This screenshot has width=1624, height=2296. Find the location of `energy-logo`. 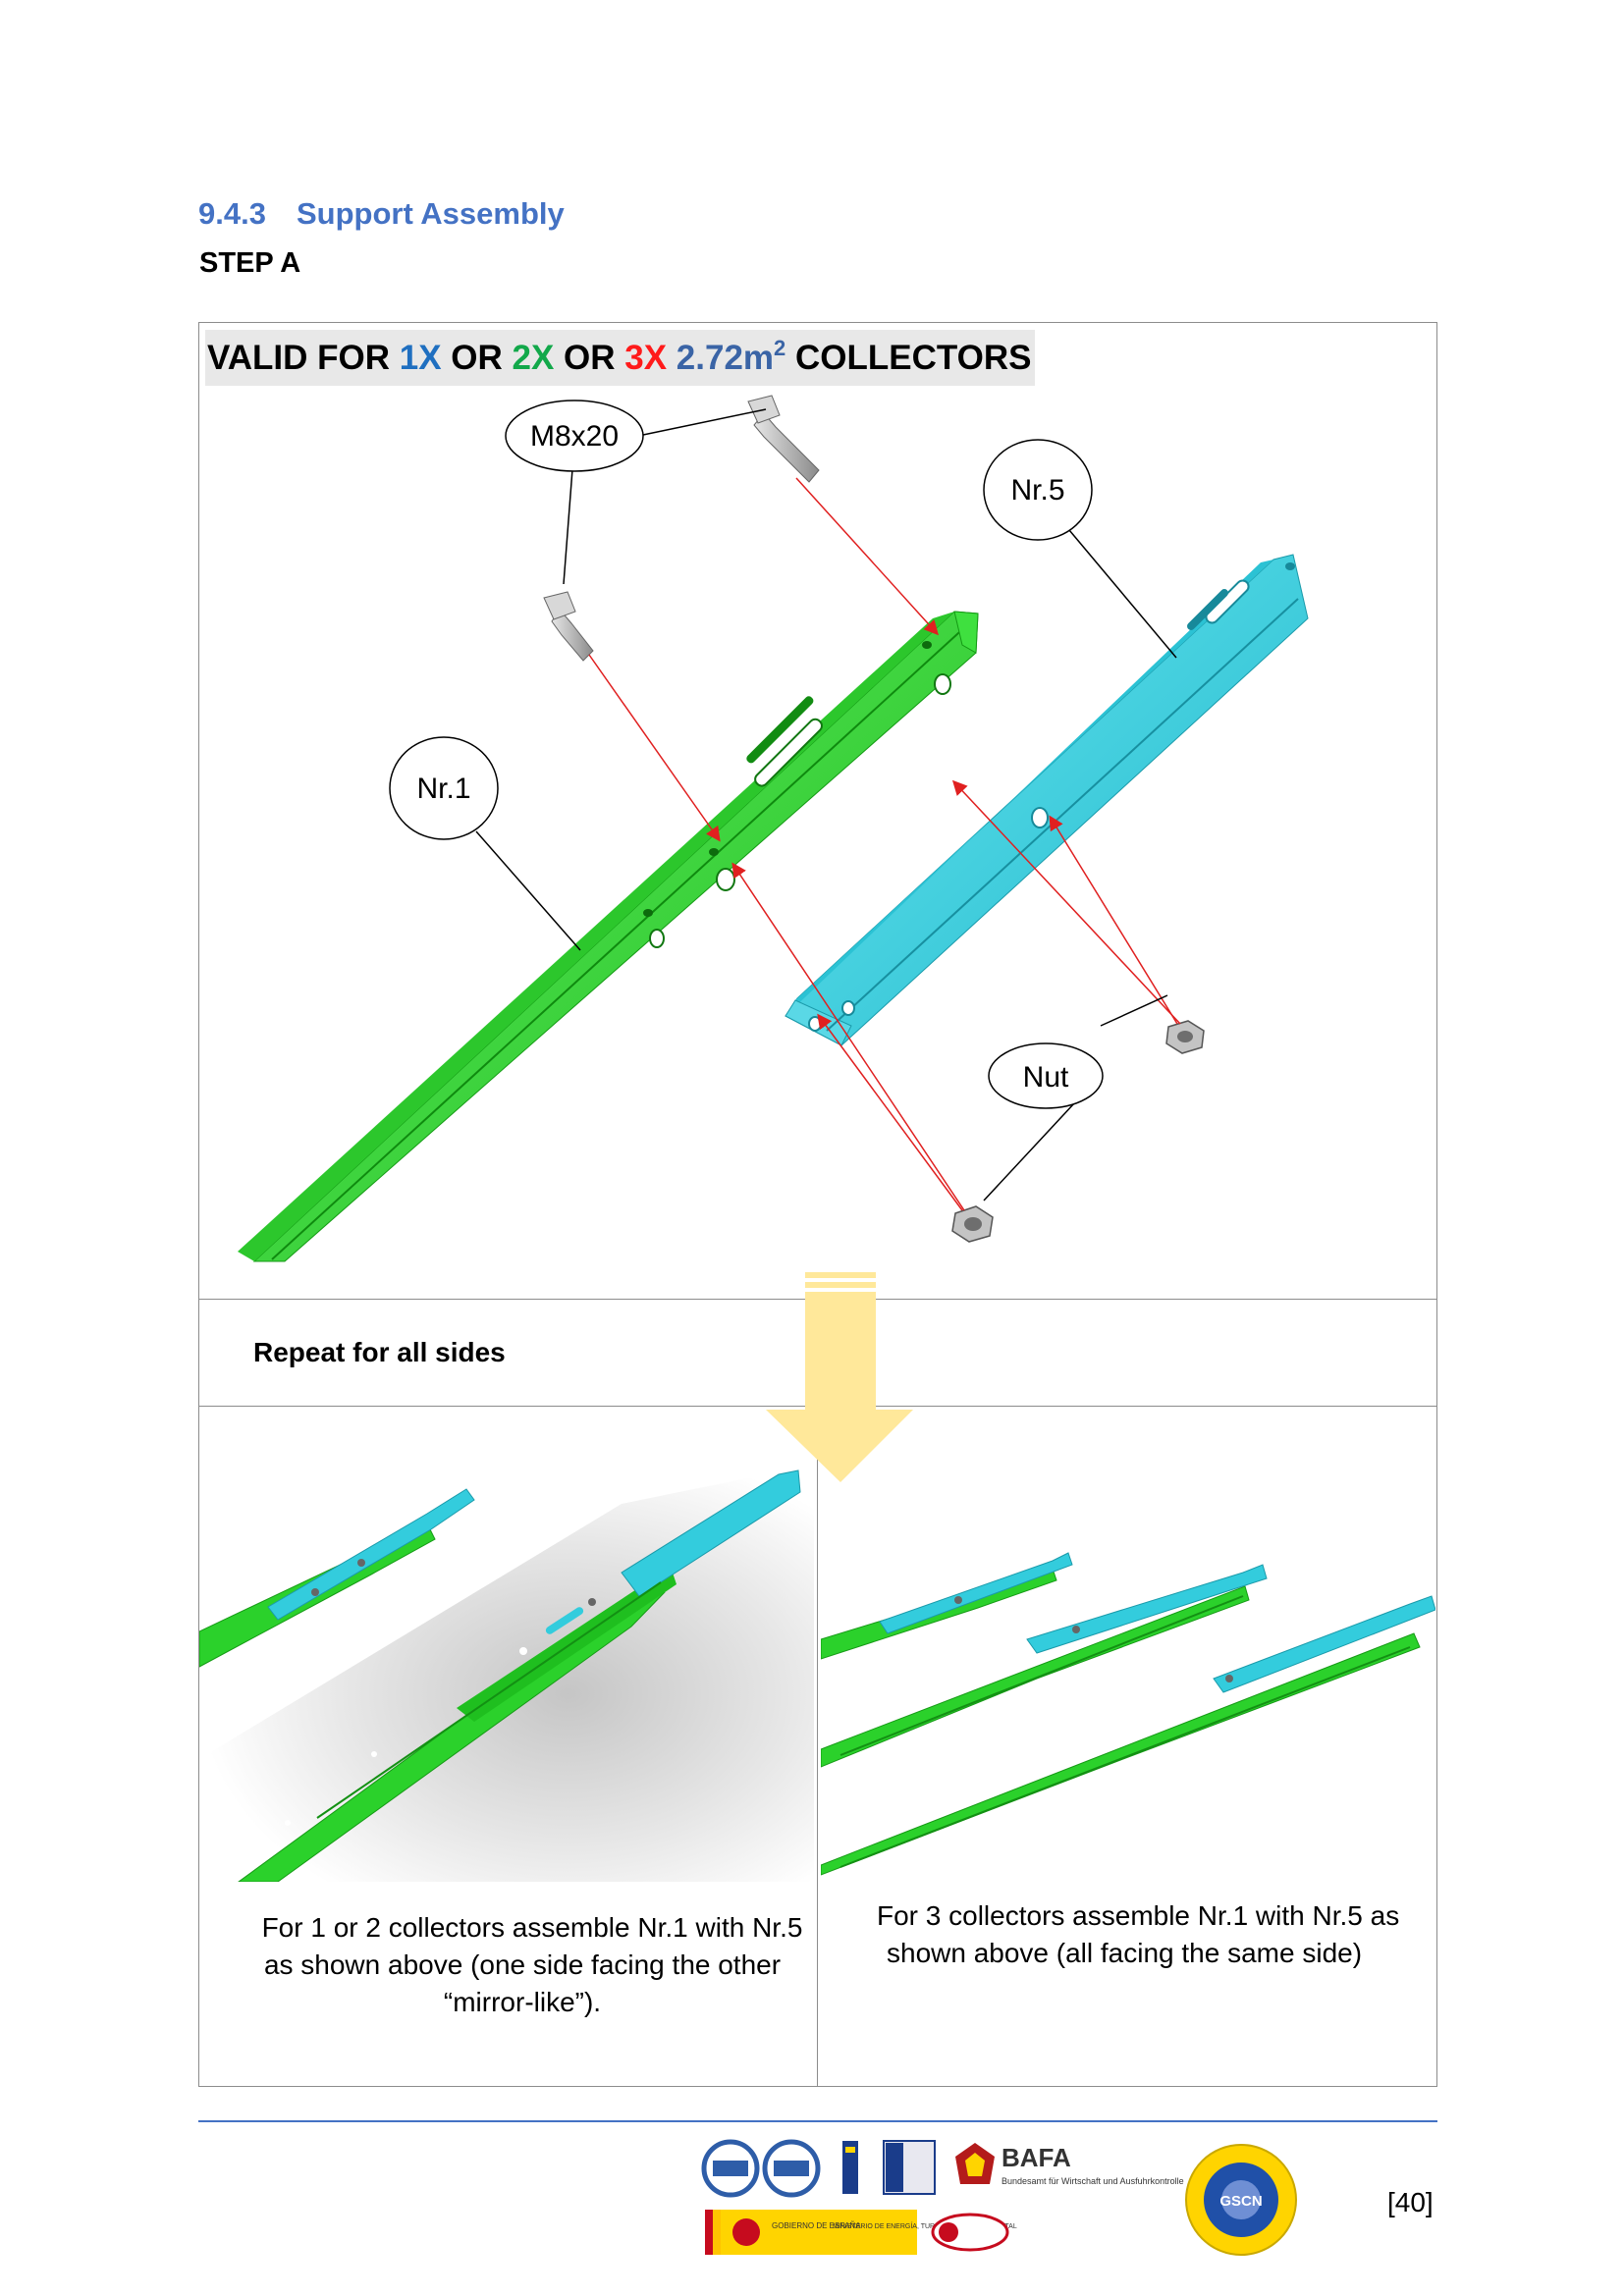

energy-logo is located at coordinates (850, 2167).